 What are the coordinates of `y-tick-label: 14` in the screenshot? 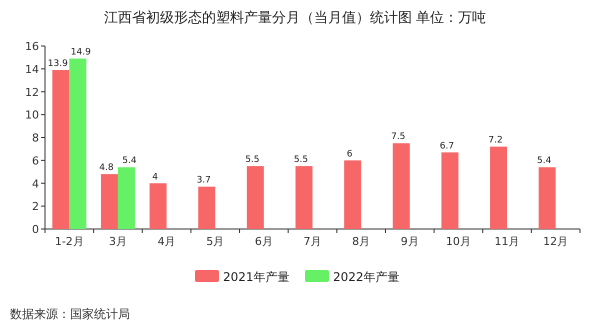 It's located at (32, 69).